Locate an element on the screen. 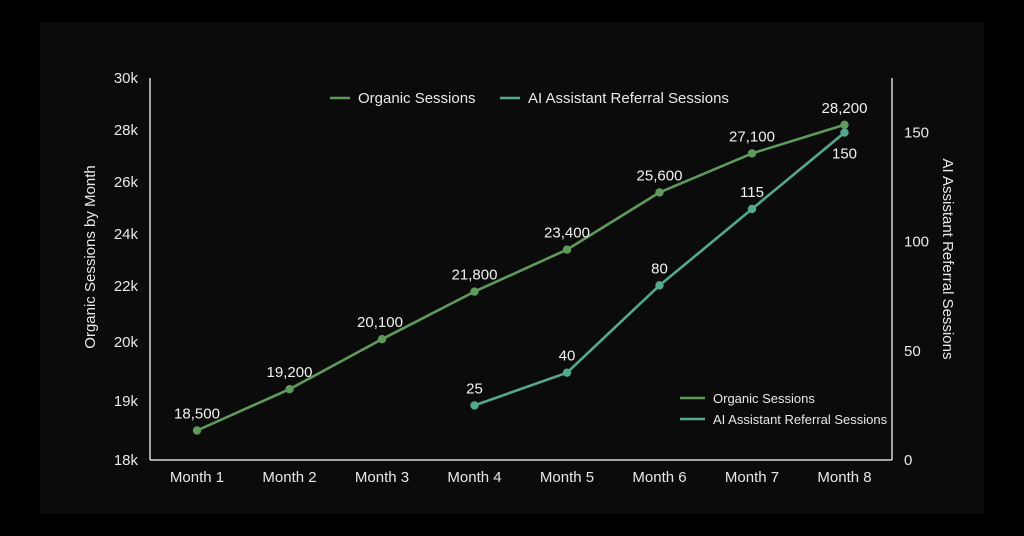 The image size is (1024, 536). data-label: 19,200 is located at coordinates (290, 372).